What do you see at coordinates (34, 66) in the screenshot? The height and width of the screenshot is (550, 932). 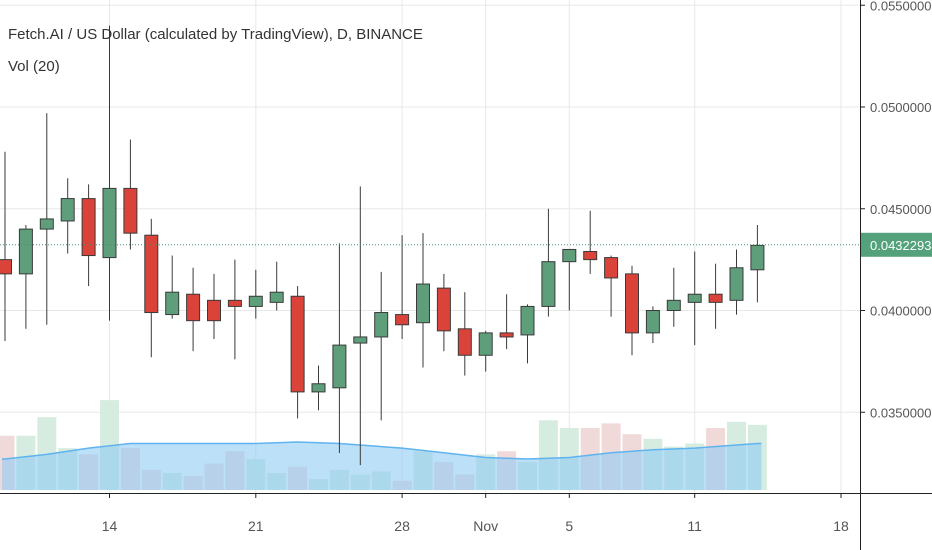 I see `volume-indicator-label: Vol (20)` at bounding box center [34, 66].